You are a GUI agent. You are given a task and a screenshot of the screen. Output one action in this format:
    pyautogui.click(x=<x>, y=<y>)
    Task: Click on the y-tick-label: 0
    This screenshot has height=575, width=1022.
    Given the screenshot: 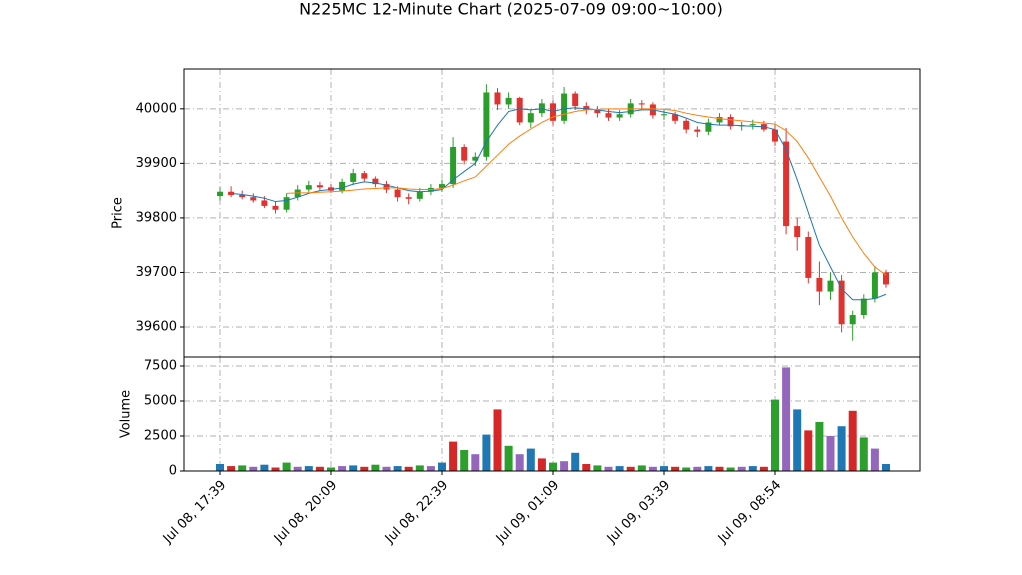 What is the action you would take?
    pyautogui.click(x=173, y=471)
    